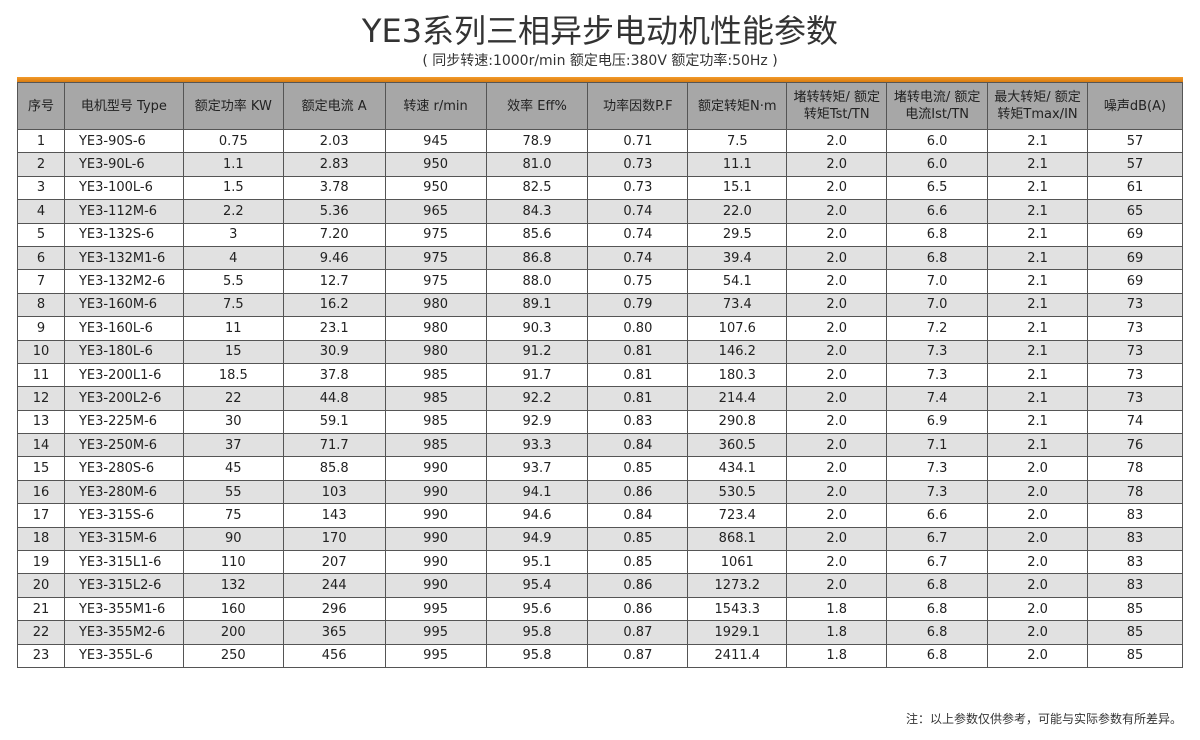 Image resolution: width=1200 pixels, height=740 pixels. I want to click on table-cell: YE3-315L1-6, so click(123, 562).